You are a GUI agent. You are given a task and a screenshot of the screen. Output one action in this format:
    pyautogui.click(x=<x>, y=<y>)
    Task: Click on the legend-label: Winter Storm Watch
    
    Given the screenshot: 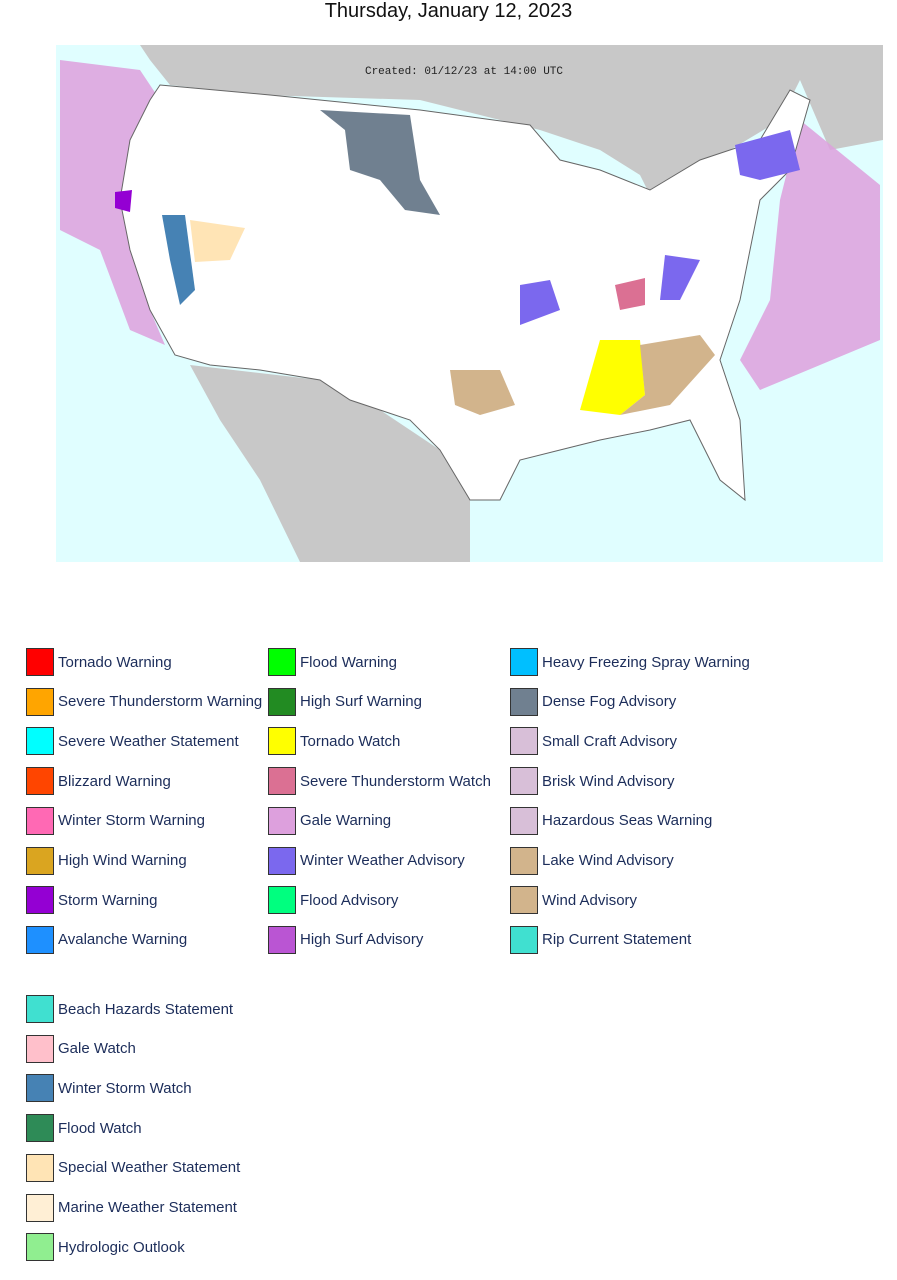 What is the action you would take?
    pyautogui.click(x=125, y=1088)
    